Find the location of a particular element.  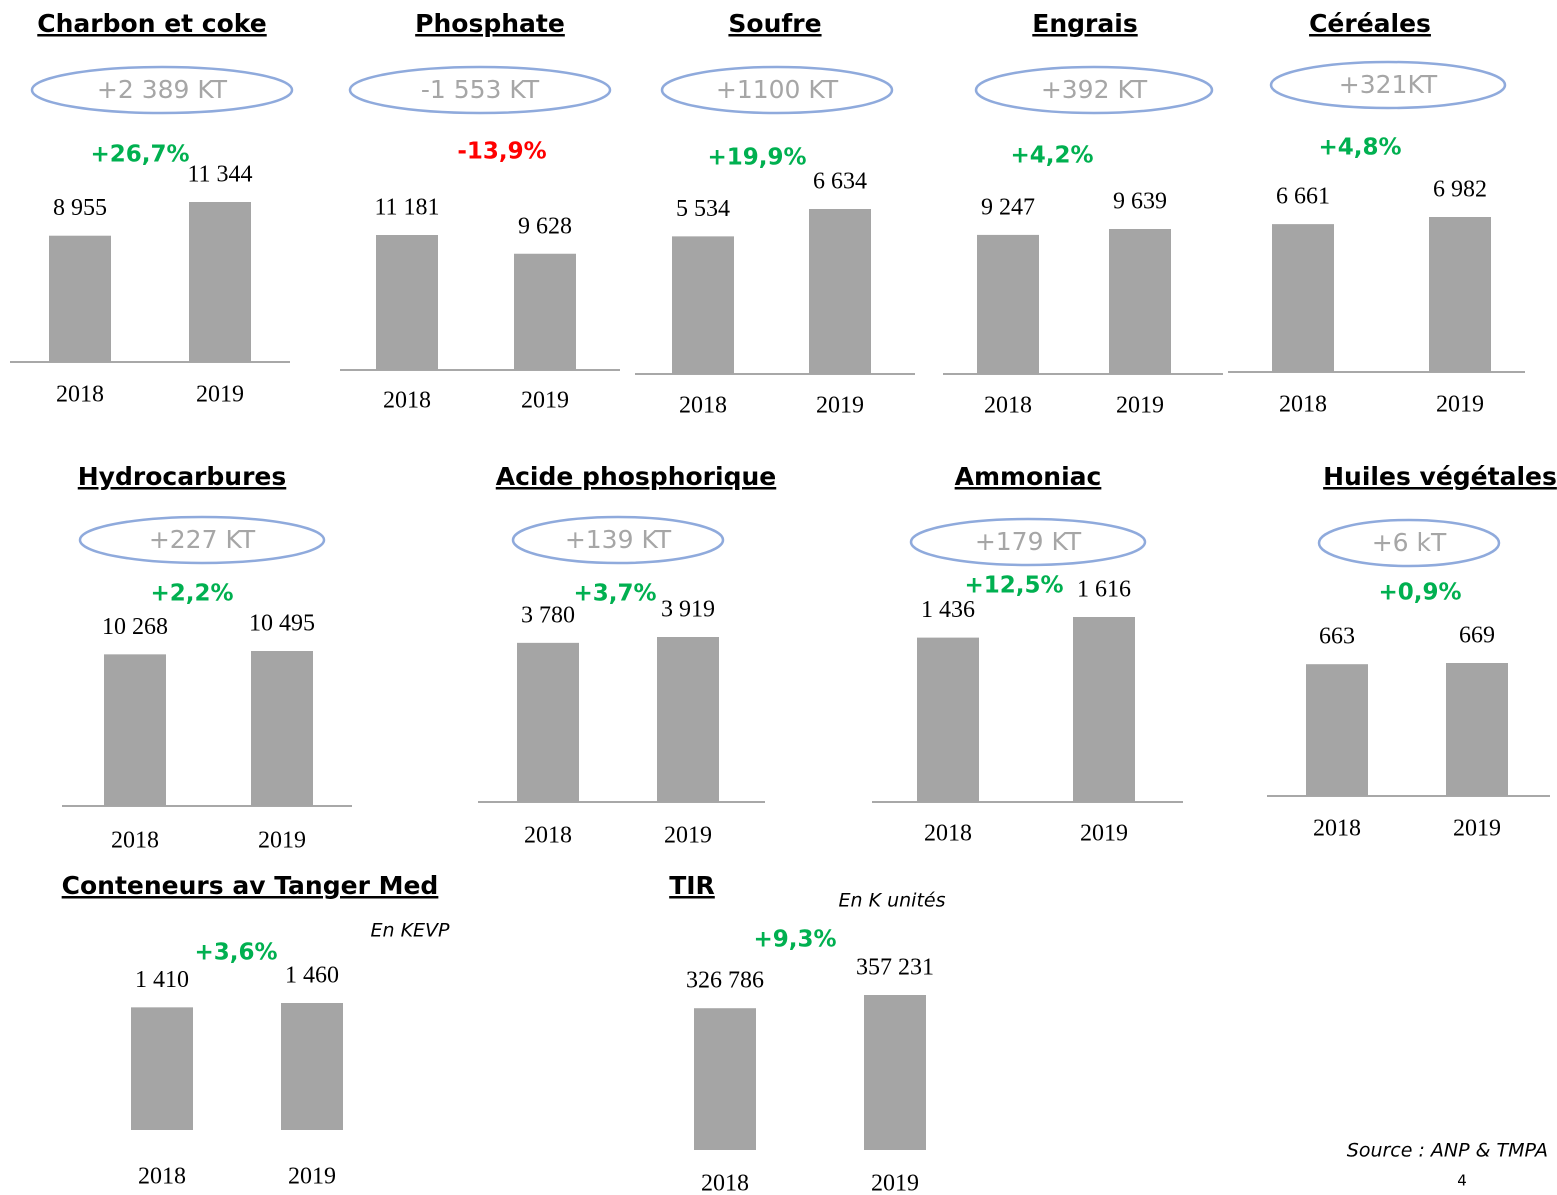

value-label: 6 982 is located at coordinates (1460, 190).